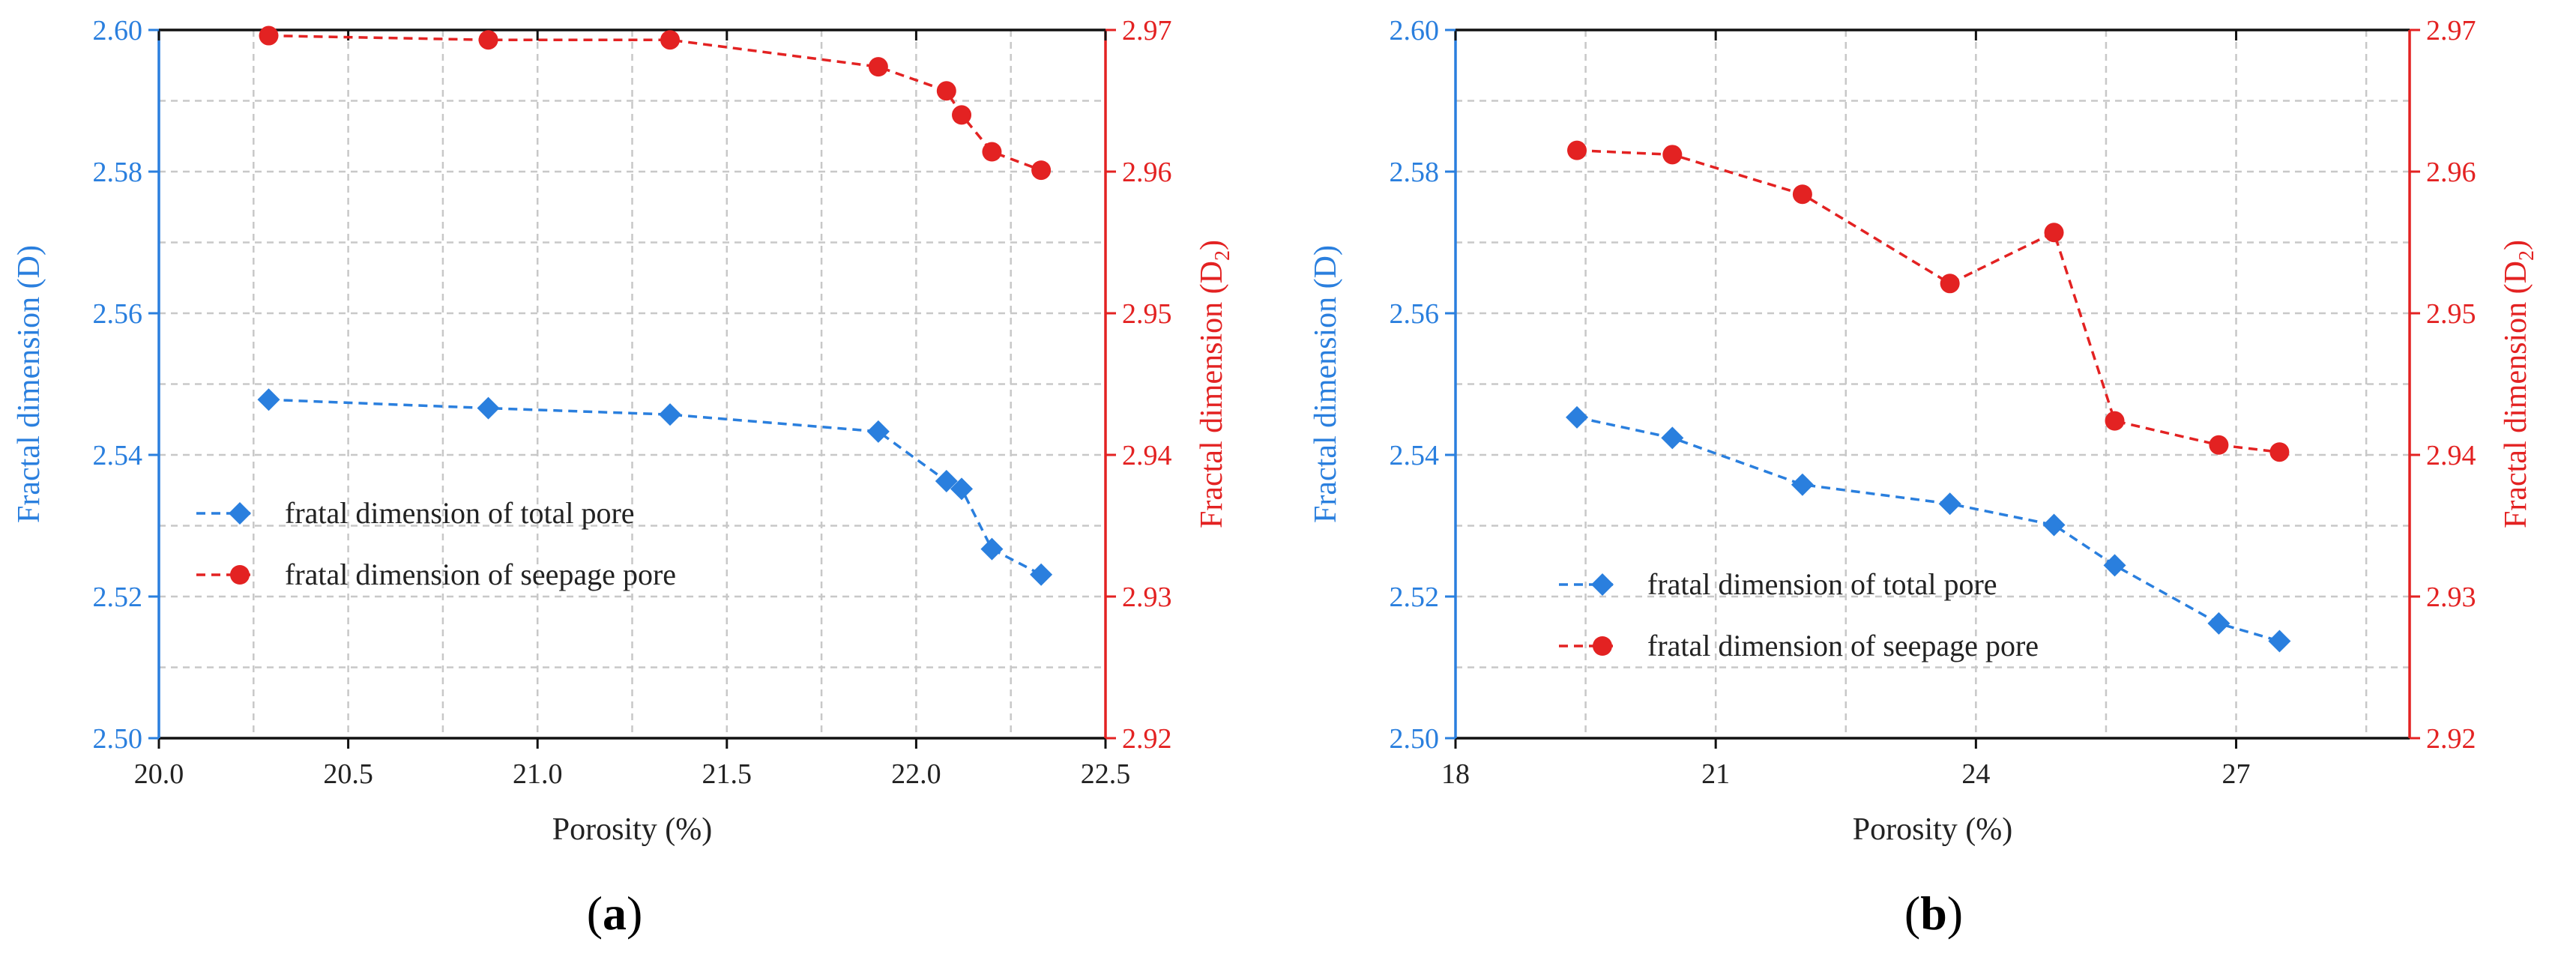 Image resolution: width=2576 pixels, height=960 pixels. What do you see at coordinates (1976, 774) in the screenshot?
I see `x-tick-label: 24` at bounding box center [1976, 774].